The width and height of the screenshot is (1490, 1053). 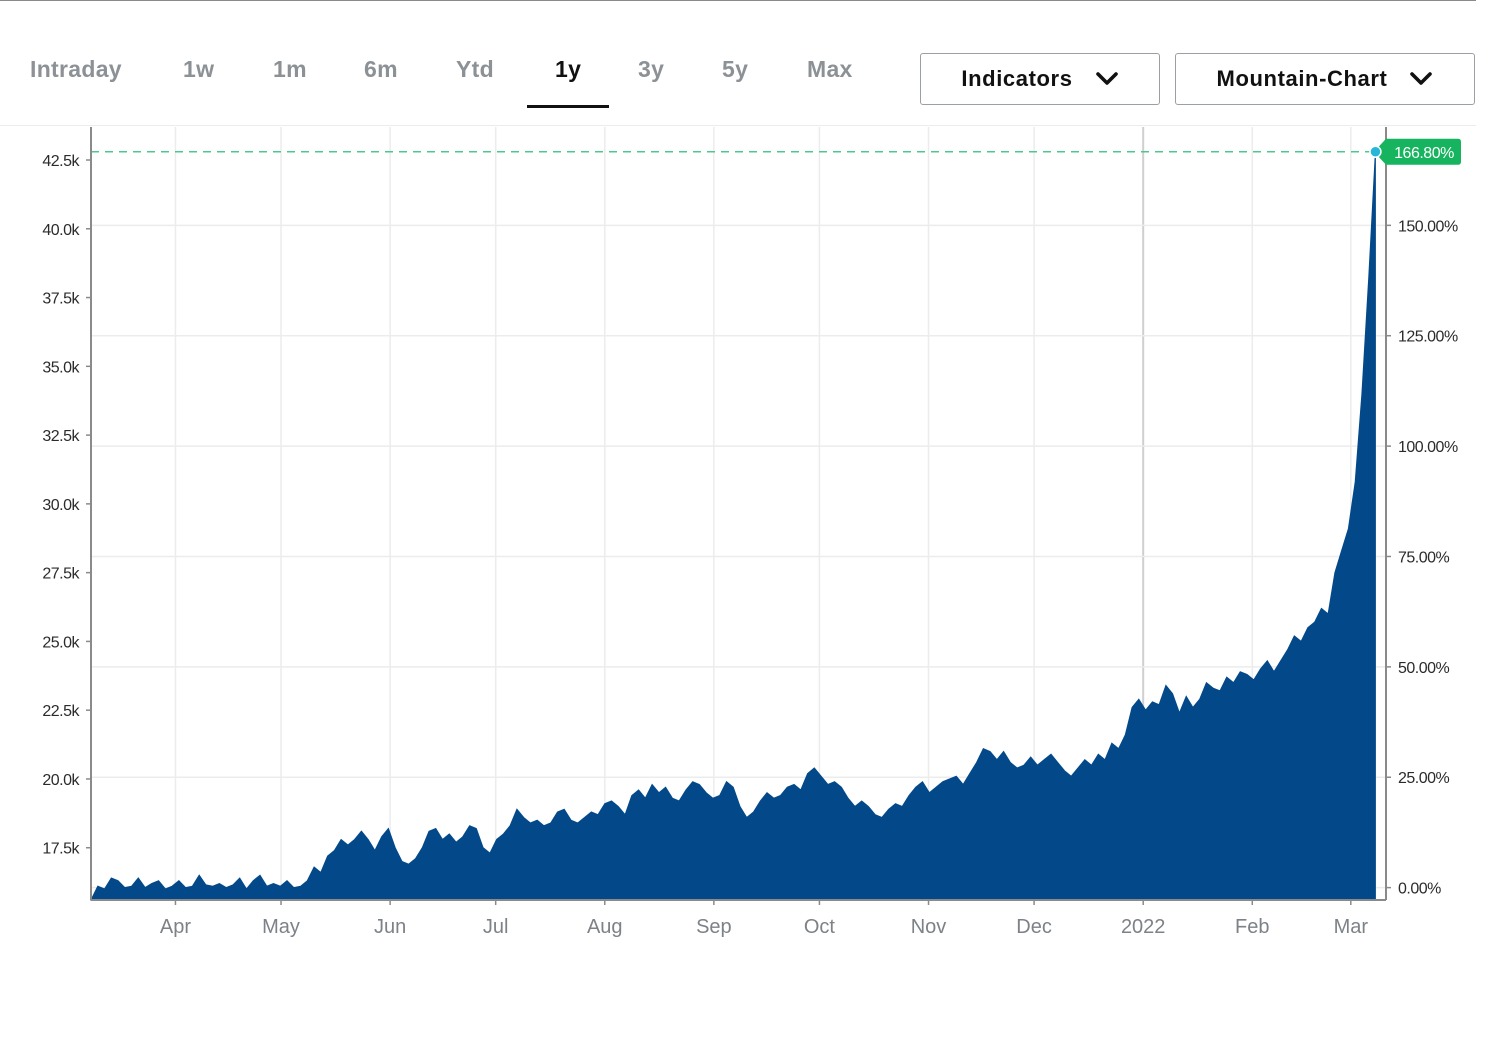 I want to click on last-value-badge, so click(x=1417, y=151).